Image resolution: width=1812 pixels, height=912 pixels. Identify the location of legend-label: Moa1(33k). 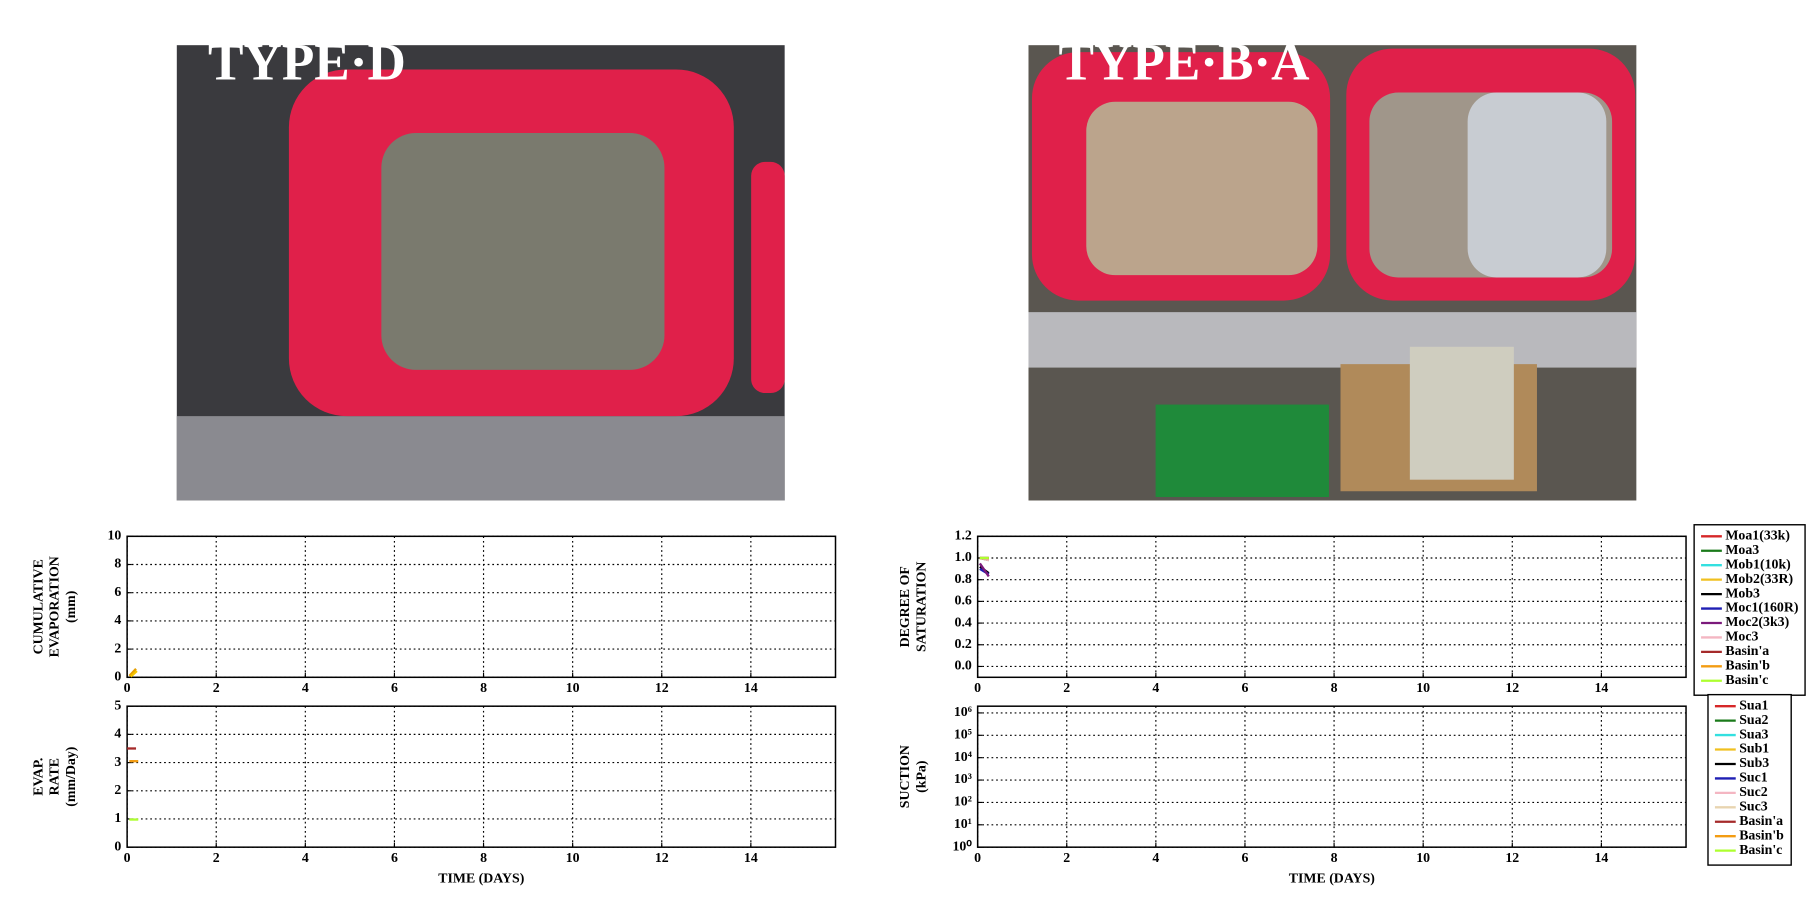
(1757, 536).